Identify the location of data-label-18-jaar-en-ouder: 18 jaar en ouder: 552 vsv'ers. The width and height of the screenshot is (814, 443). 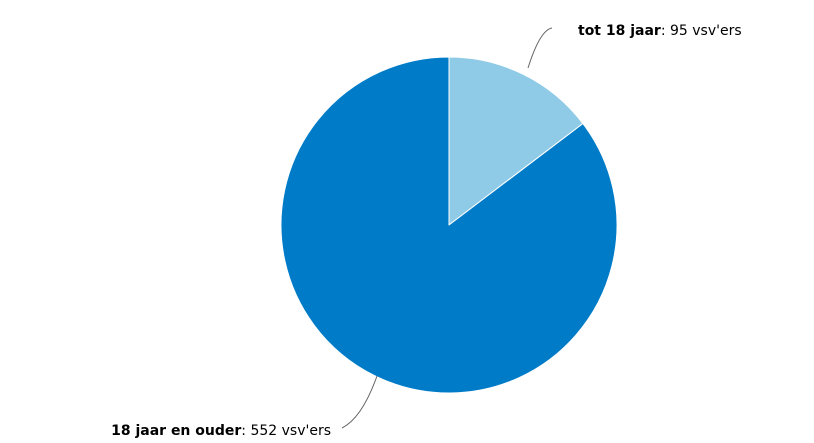
(221, 431).